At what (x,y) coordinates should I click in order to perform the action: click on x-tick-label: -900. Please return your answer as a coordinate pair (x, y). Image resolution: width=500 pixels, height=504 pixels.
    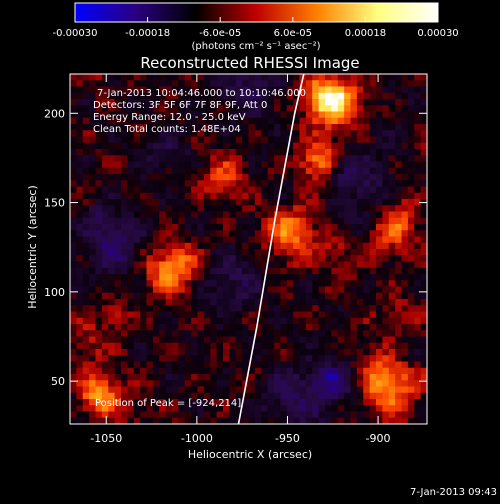
    Looking at the image, I should click on (378, 438).